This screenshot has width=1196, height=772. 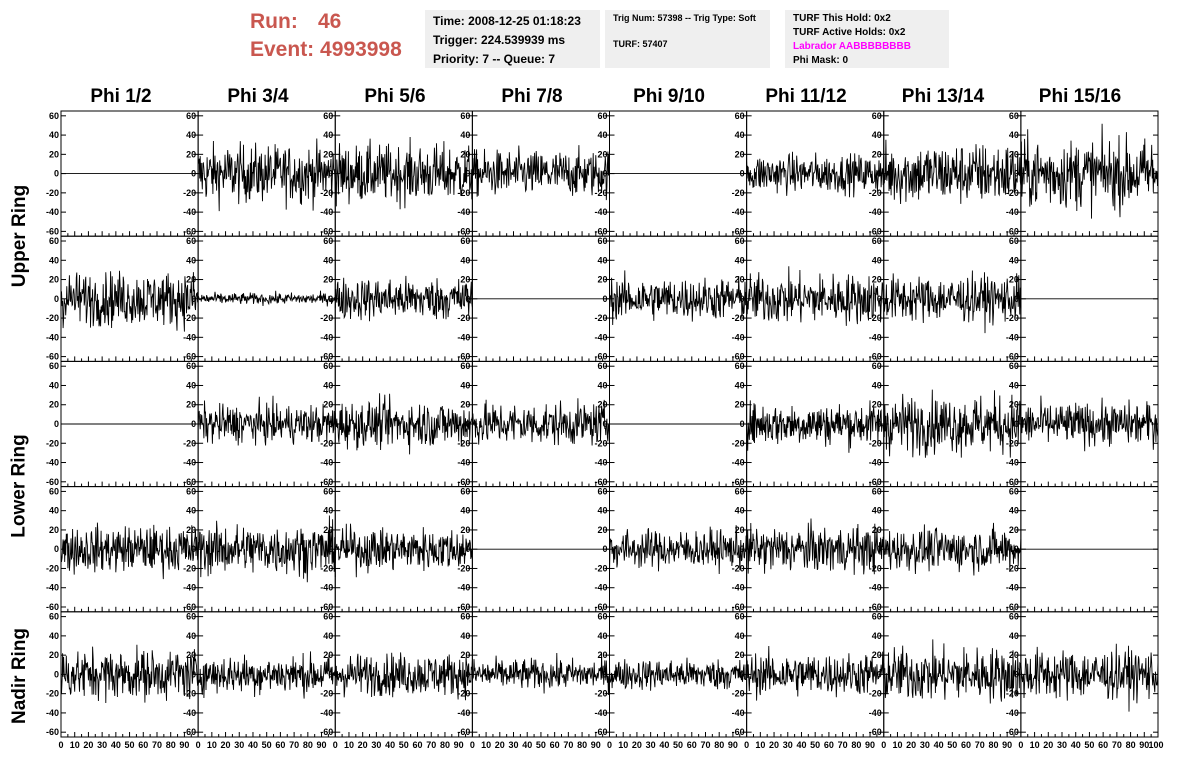 What do you see at coordinates (274, 21) in the screenshot?
I see `run-label: Run:` at bounding box center [274, 21].